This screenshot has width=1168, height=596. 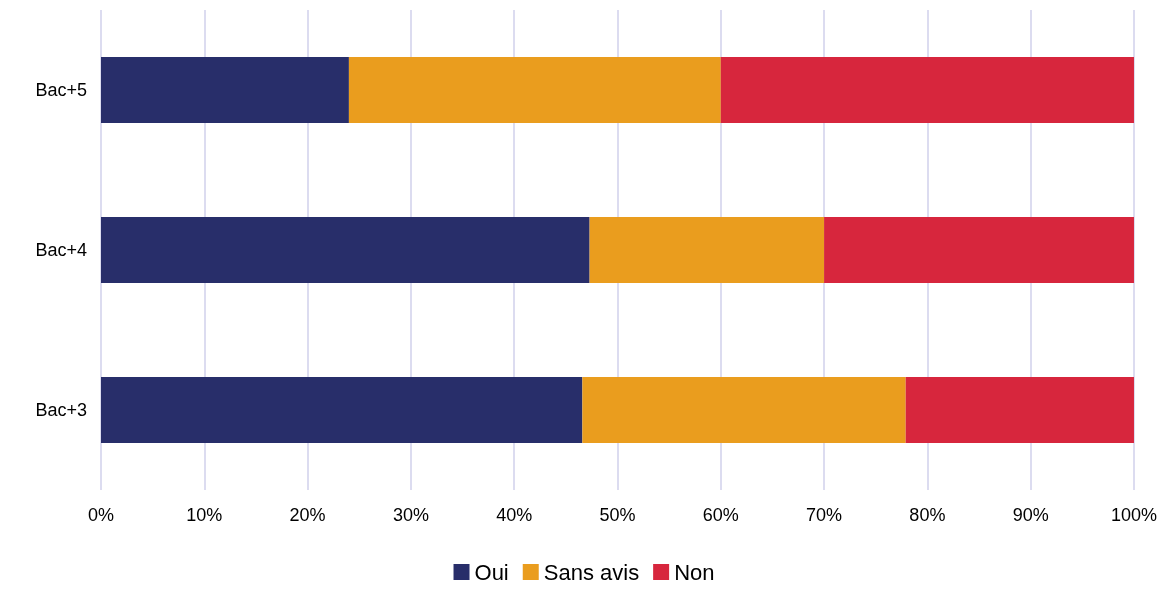 I want to click on x-tick-label: 90%, so click(x=1030, y=515).